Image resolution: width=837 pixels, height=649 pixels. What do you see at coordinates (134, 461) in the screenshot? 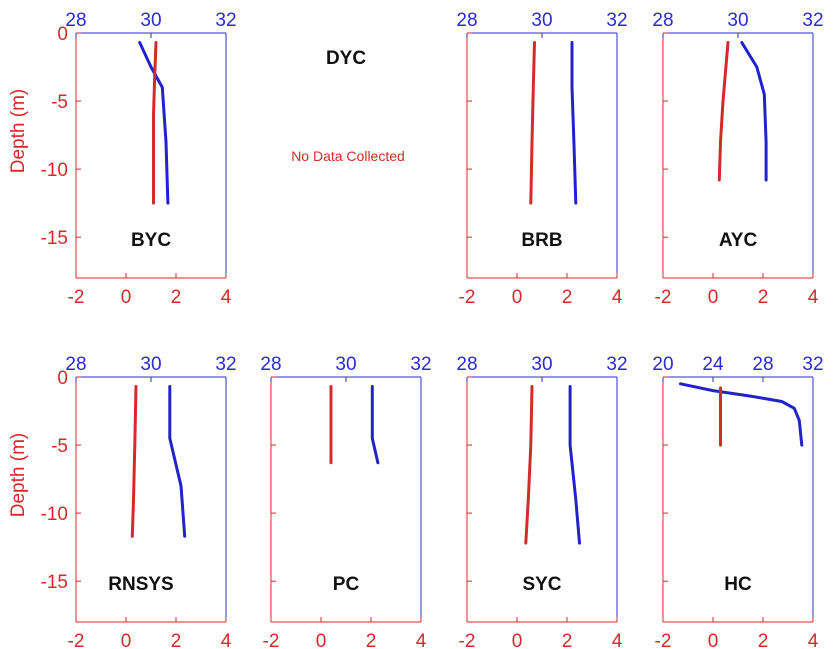
I see `red-profile-rnsys` at bounding box center [134, 461].